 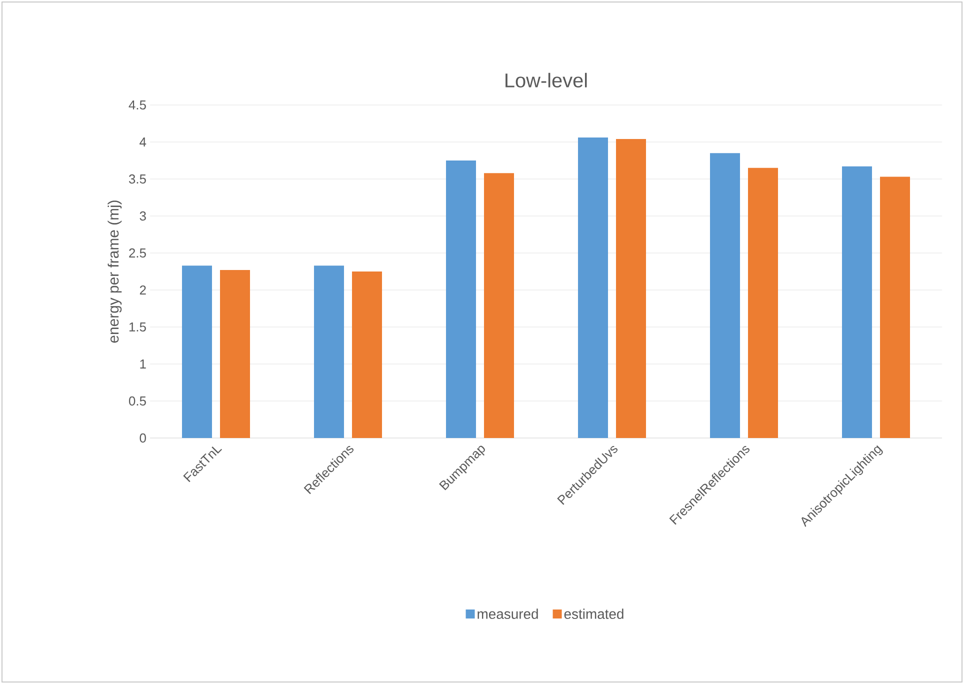 I want to click on y-tick-label: 0, so click(x=143, y=438).